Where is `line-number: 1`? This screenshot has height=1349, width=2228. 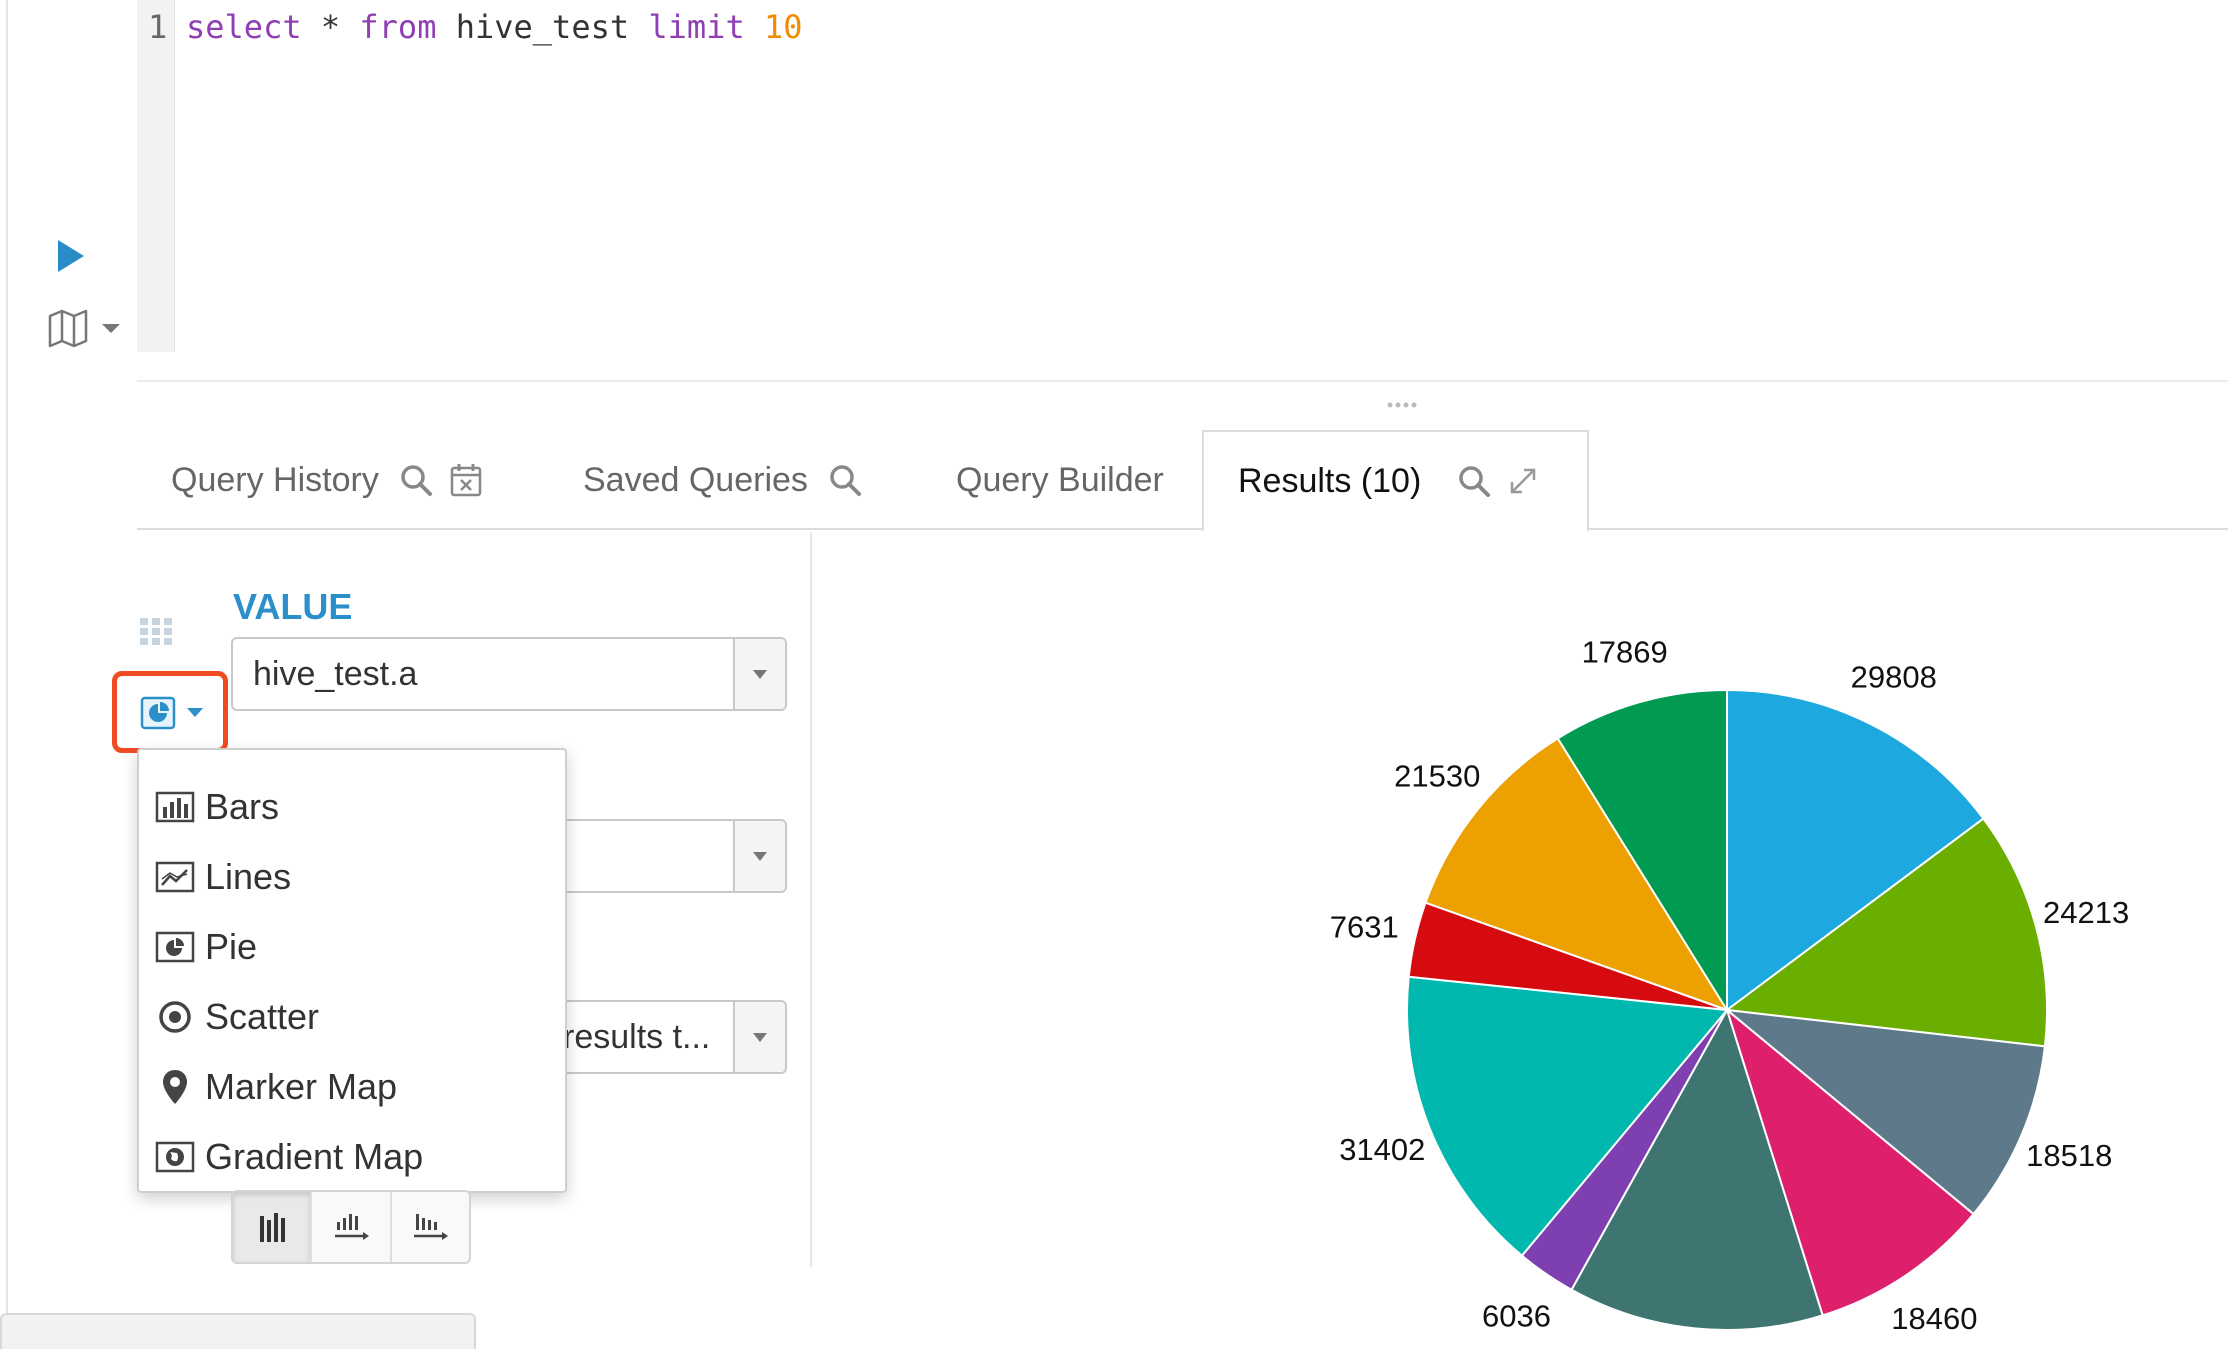
line-number: 1 is located at coordinates (158, 27).